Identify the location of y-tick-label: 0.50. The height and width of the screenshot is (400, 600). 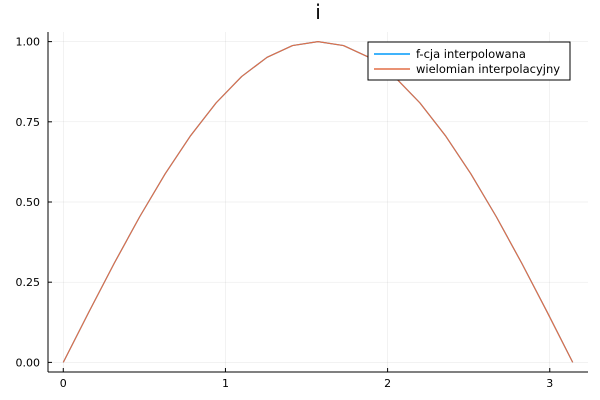
(28, 202).